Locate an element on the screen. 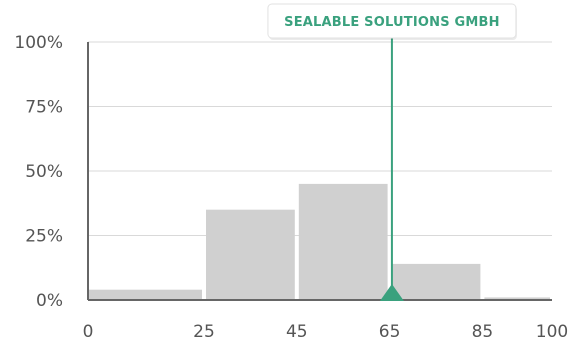 The image size is (572, 347). x-tick-label: 85 is located at coordinates (483, 332).